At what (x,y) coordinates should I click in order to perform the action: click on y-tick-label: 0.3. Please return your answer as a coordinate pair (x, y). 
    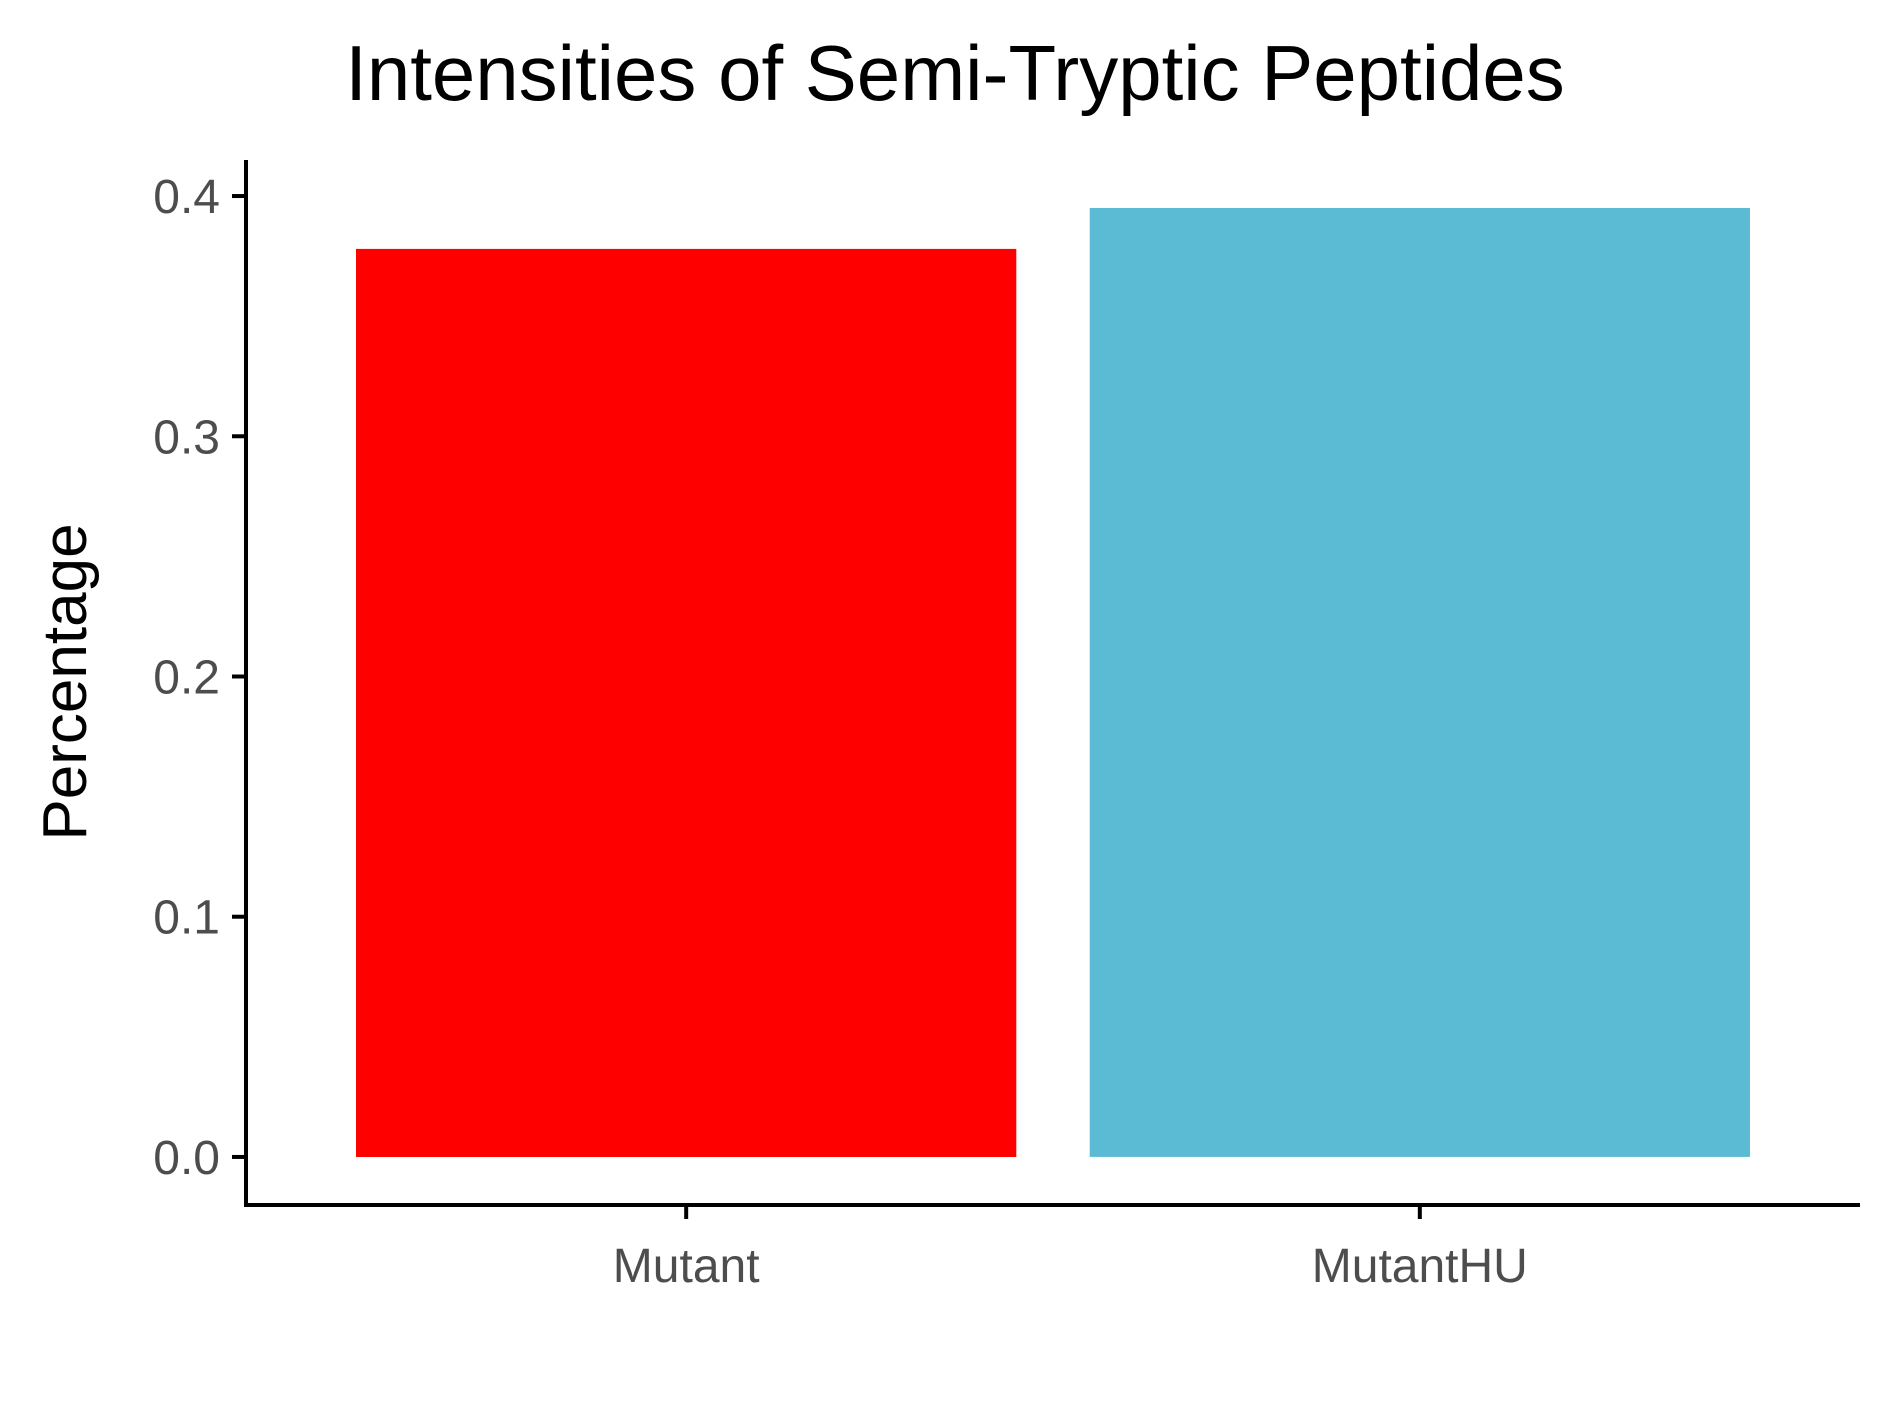
    Looking at the image, I should click on (186, 437).